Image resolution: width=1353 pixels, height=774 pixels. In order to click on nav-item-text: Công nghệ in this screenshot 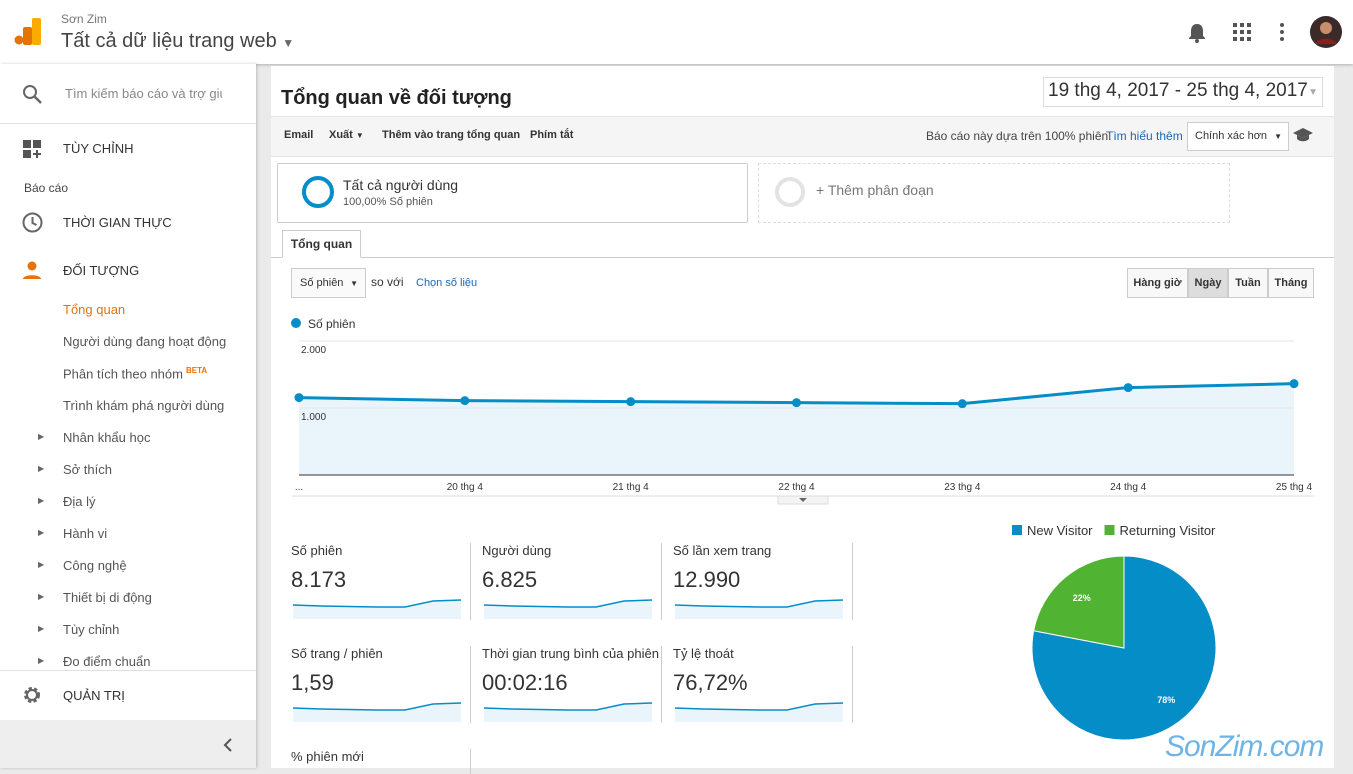, I will do `click(95, 565)`.